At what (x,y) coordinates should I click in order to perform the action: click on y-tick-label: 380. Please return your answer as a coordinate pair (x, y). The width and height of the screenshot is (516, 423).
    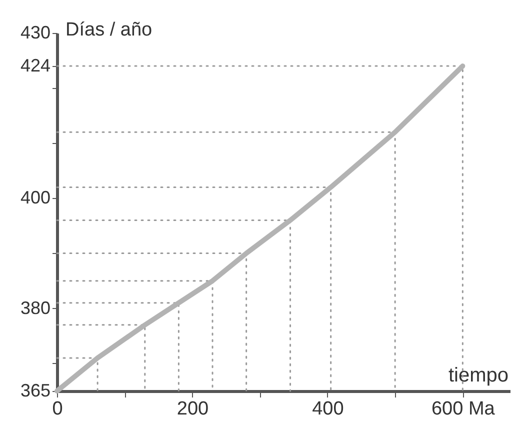
    Looking at the image, I should click on (35, 308).